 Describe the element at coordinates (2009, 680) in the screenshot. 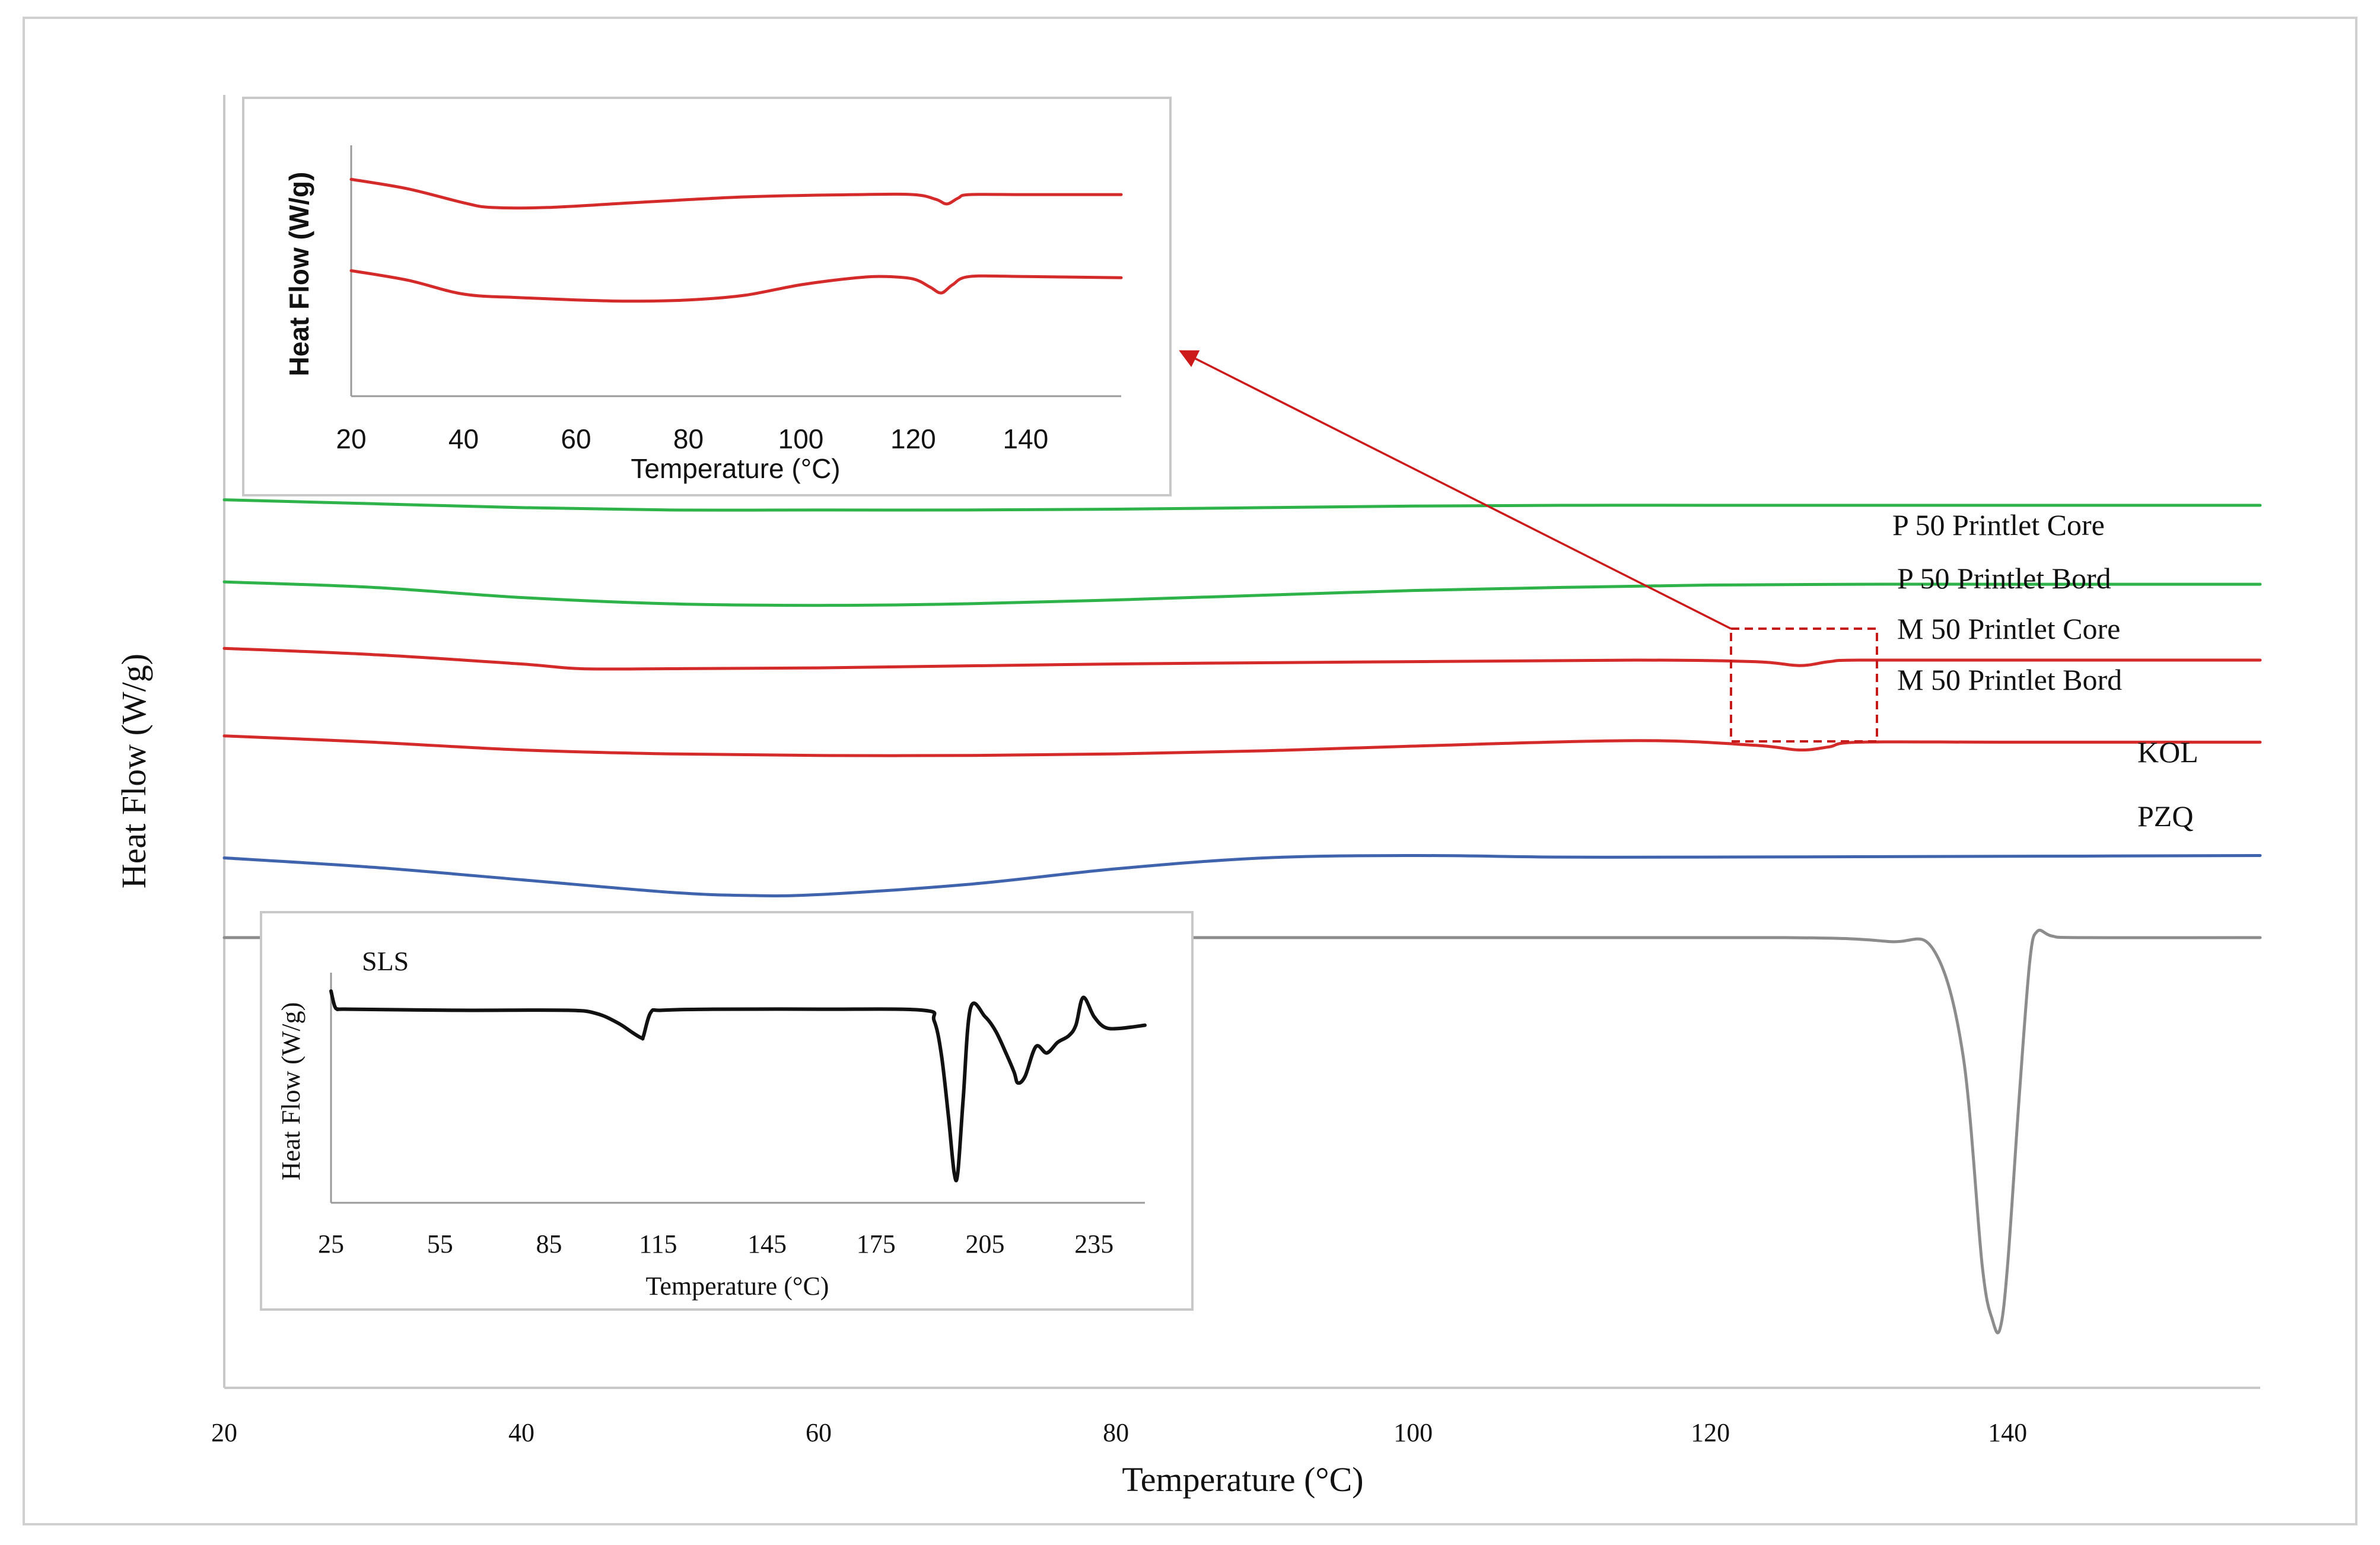

I see `label-m50-bord: M 50 Printlet Bord` at that location.